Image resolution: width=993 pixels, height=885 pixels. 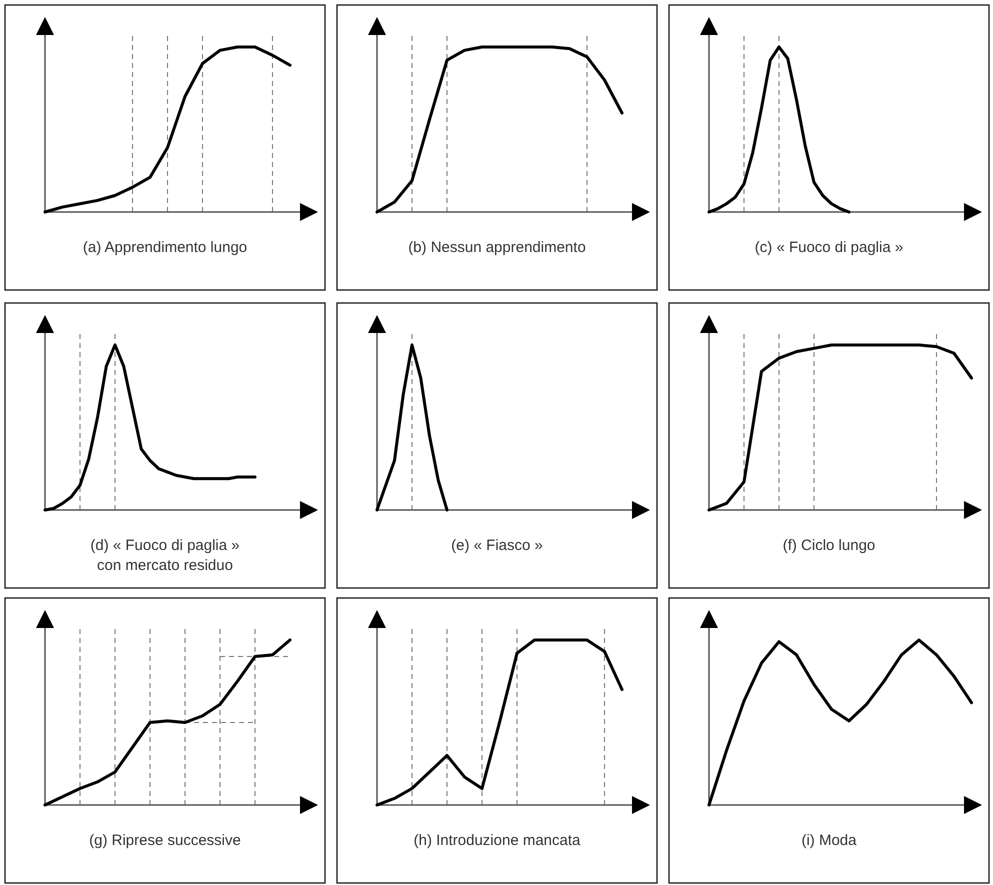 I want to click on text: (h) Introduzione mancata, so click(x=498, y=840).